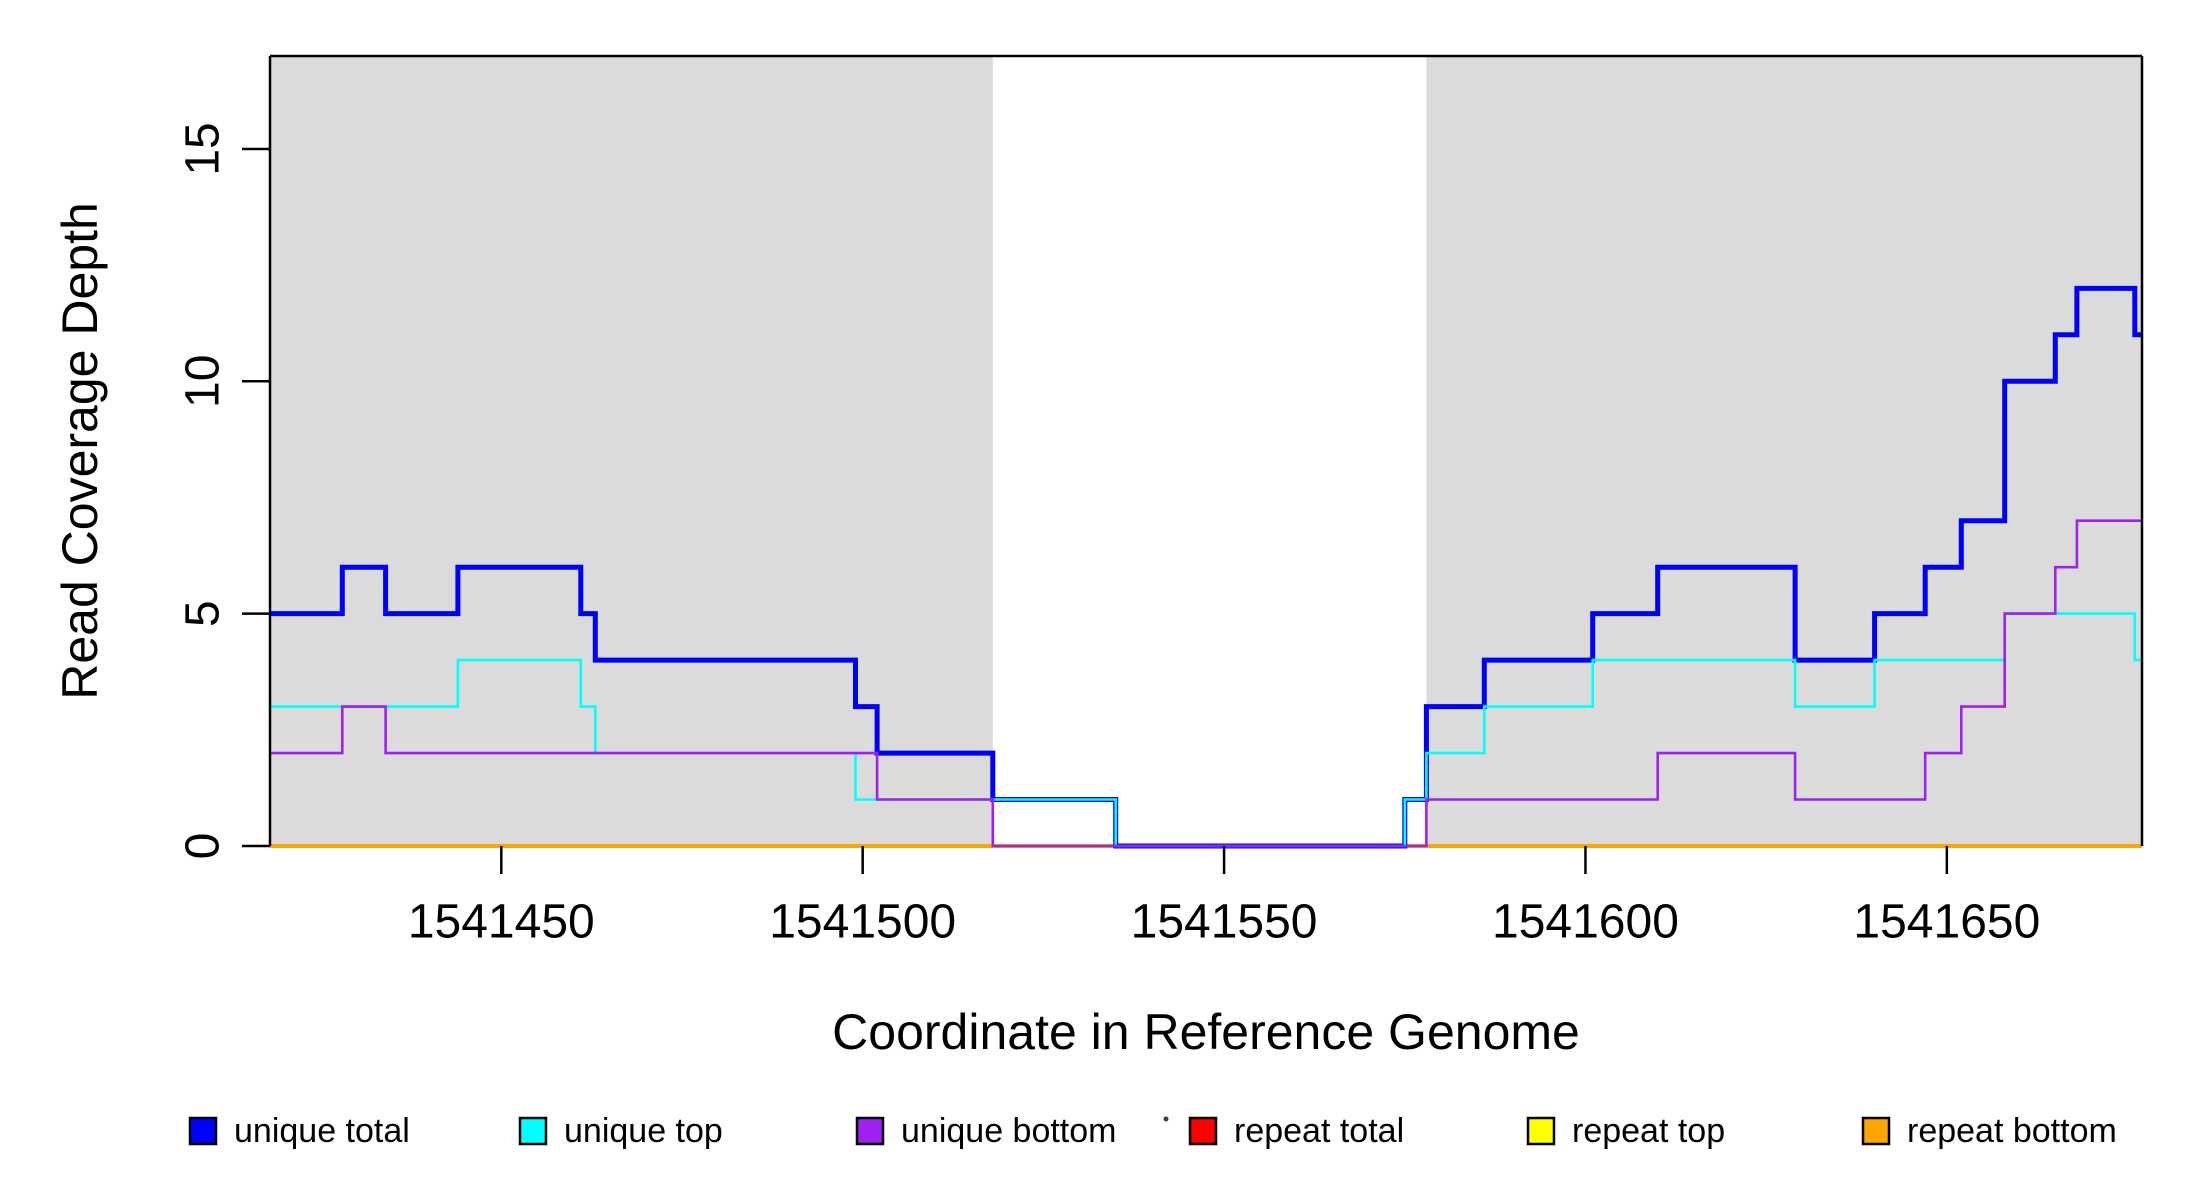 This screenshot has width=2200, height=1200. Describe the element at coordinates (870, 1131) in the screenshot. I see `legend-swatch-unique-bottom` at that location.